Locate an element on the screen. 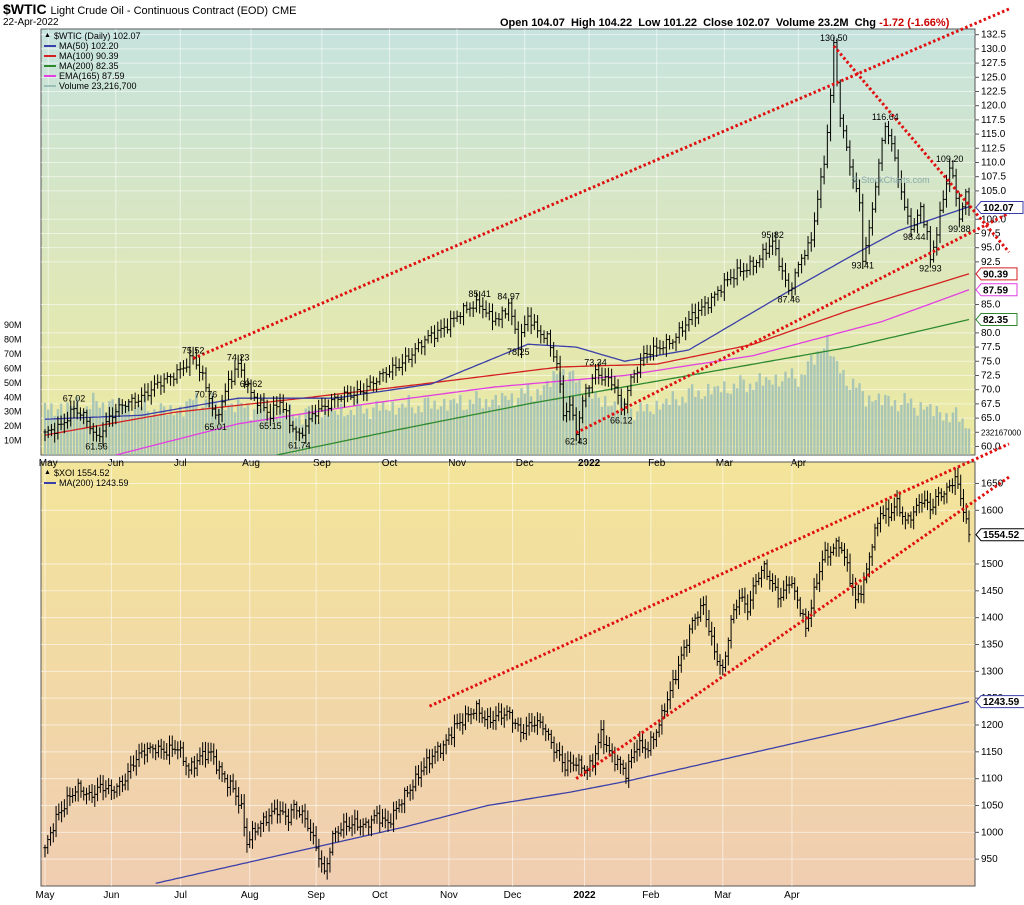 This screenshot has height=905, width=1024. lower-month-label: Oct is located at coordinates (380, 895).